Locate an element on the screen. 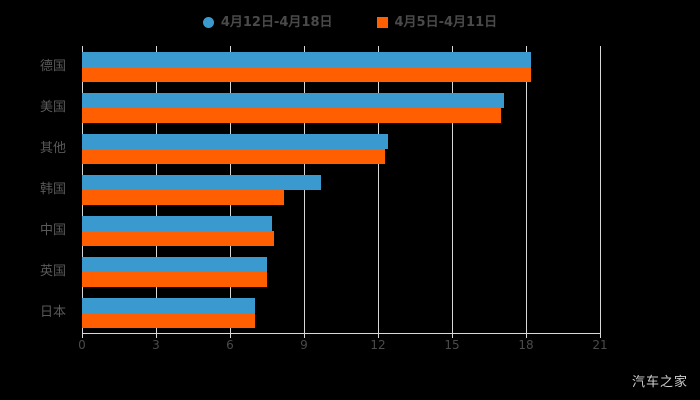 The image size is (700, 400). x-axis-tick-label: 18 is located at coordinates (526, 345).